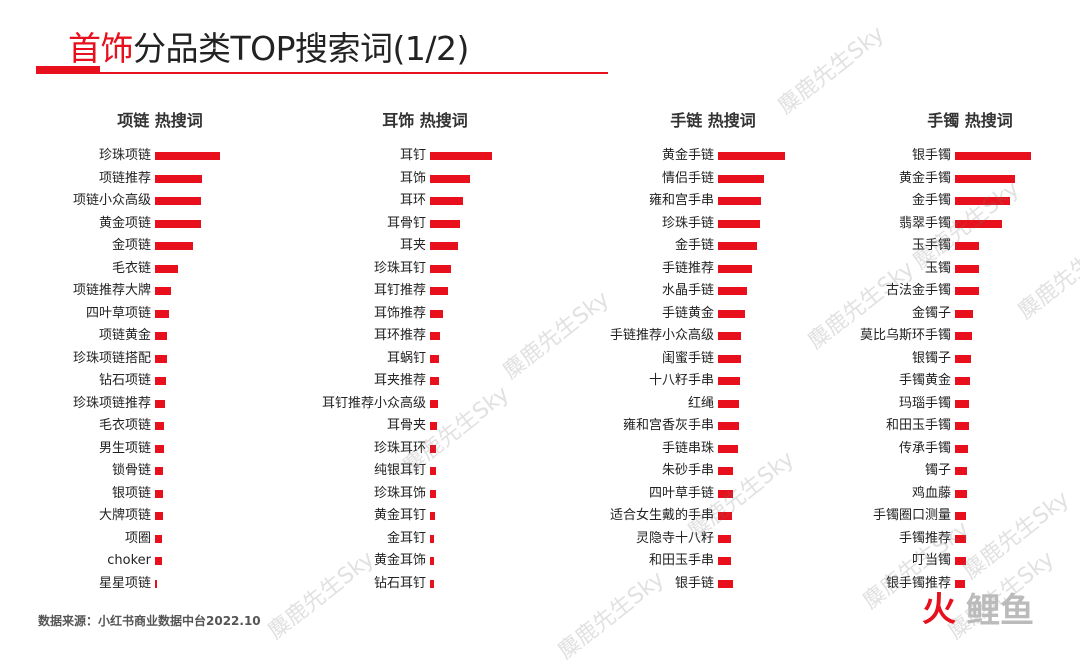 The width and height of the screenshot is (1080, 665). What do you see at coordinates (924, 538) in the screenshot?
I see `bar-label: 手镯推荐` at bounding box center [924, 538].